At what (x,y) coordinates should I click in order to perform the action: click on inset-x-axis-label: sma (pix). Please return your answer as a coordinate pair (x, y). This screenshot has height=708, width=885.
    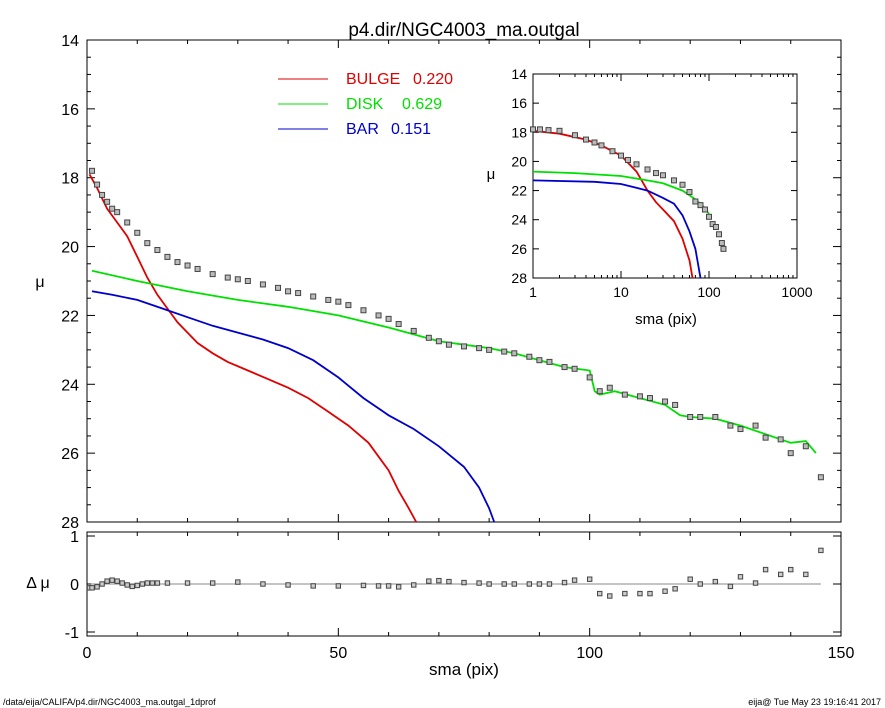
    Looking at the image, I should click on (666, 319).